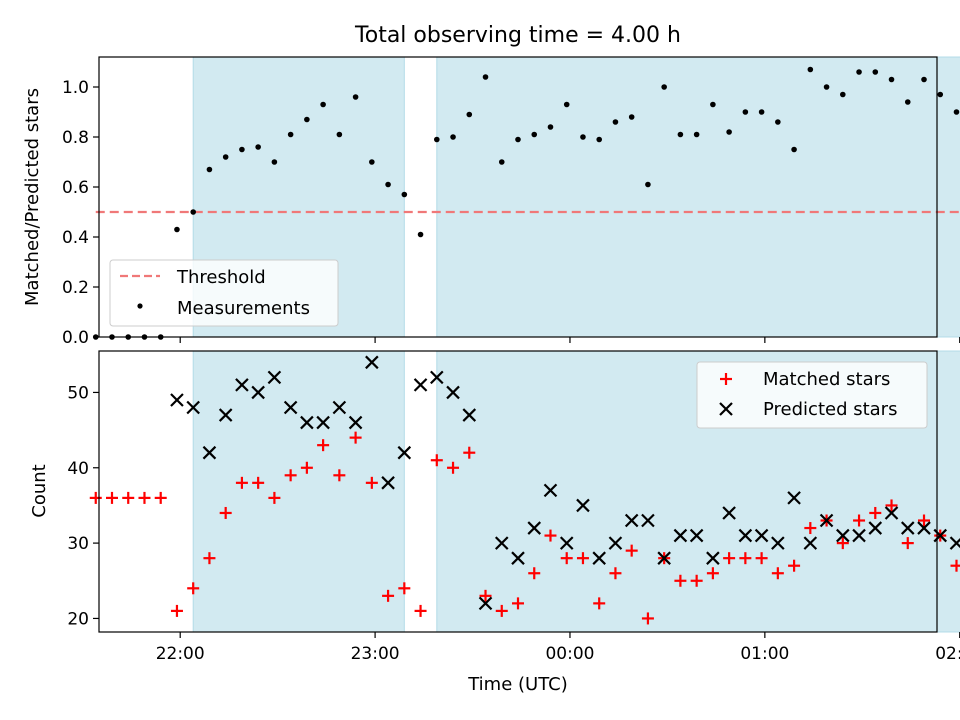 This screenshot has height=720, width=960. What do you see at coordinates (726, 409) in the screenshot?
I see `predicted-legend-marker` at bounding box center [726, 409].